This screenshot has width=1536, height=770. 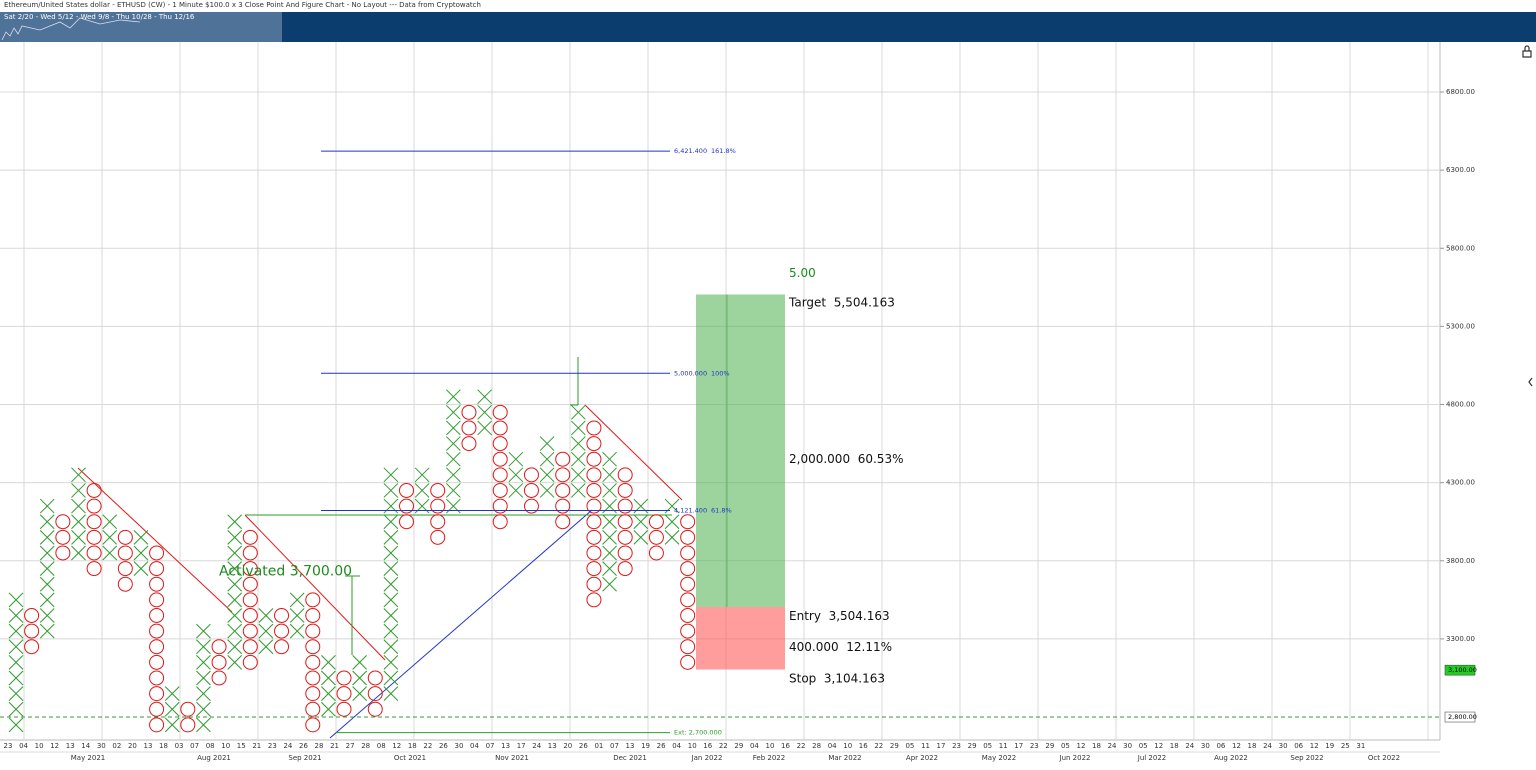 I want to click on x-tick-label: 06, so click(x=1298, y=746).